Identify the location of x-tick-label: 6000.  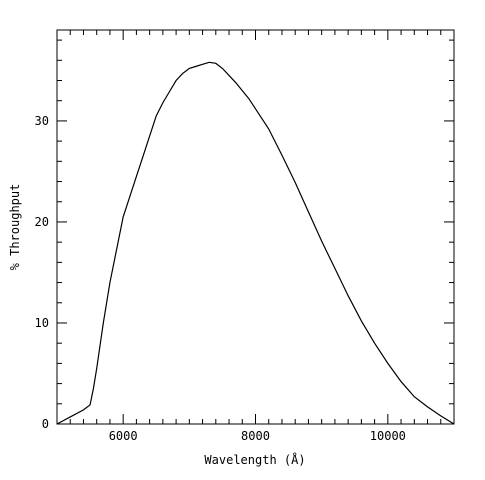
(123, 436).